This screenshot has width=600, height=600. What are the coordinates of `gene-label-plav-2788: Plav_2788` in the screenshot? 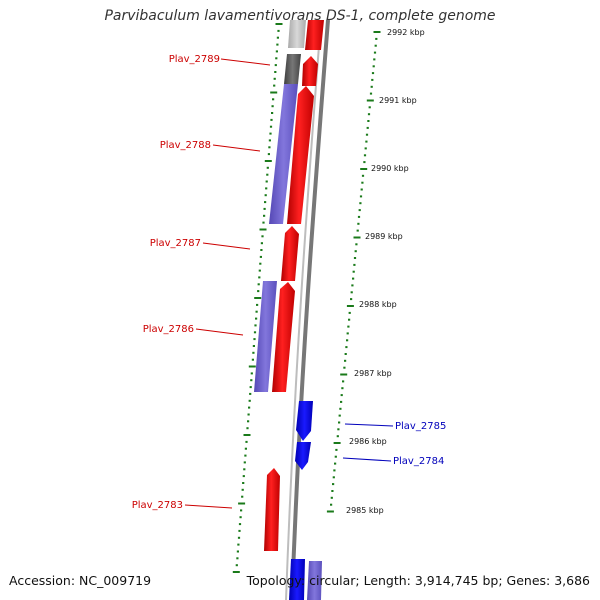 It's located at (185, 145).